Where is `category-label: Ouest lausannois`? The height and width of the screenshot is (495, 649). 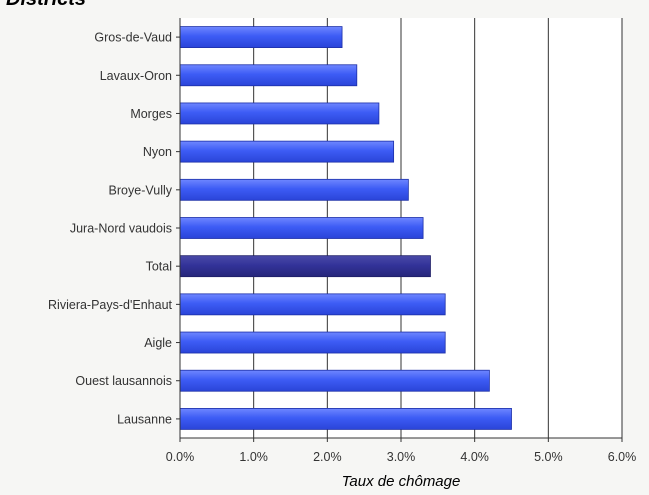
category-label: Ouest lausannois is located at coordinates (123, 381).